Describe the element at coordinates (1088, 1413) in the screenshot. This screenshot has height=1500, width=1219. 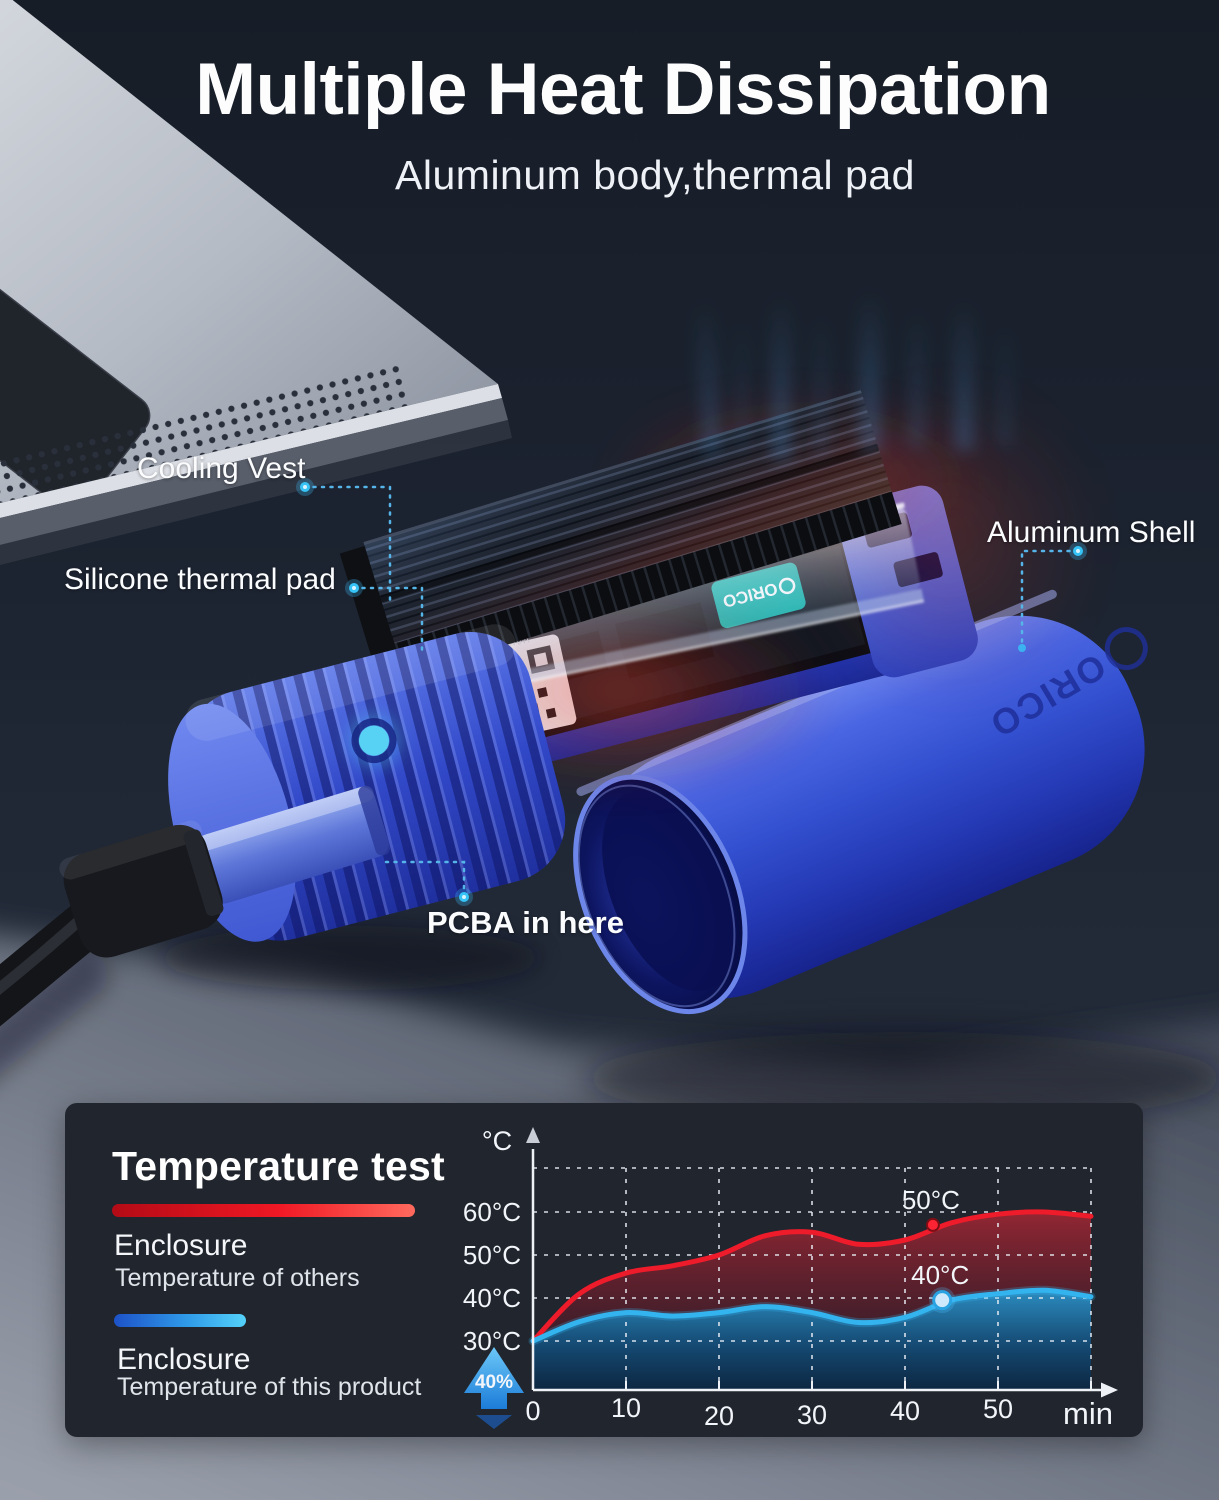
I see `x-axis-unit: min` at that location.